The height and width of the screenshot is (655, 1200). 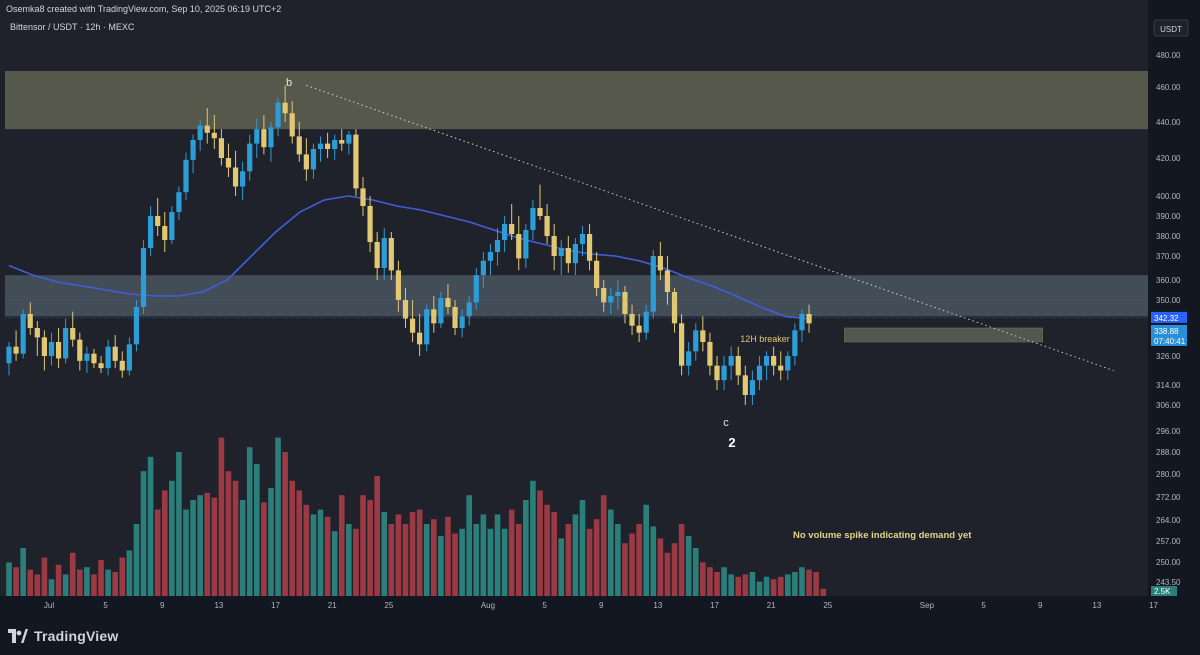 I want to click on wave-b-label: b, so click(x=289, y=83).